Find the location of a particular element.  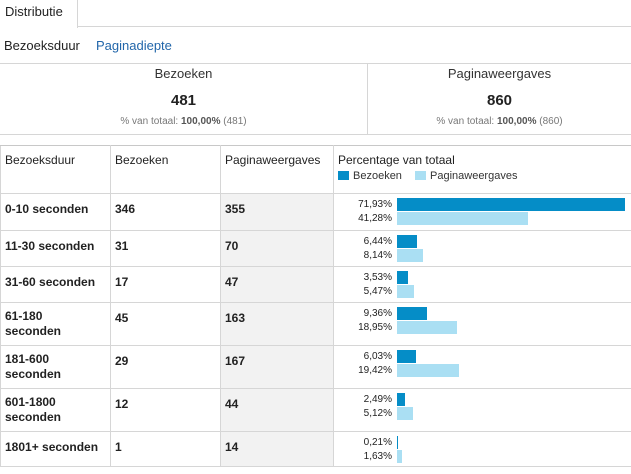

percentage-labels: 71,93% 41,28% is located at coordinates (363, 212).